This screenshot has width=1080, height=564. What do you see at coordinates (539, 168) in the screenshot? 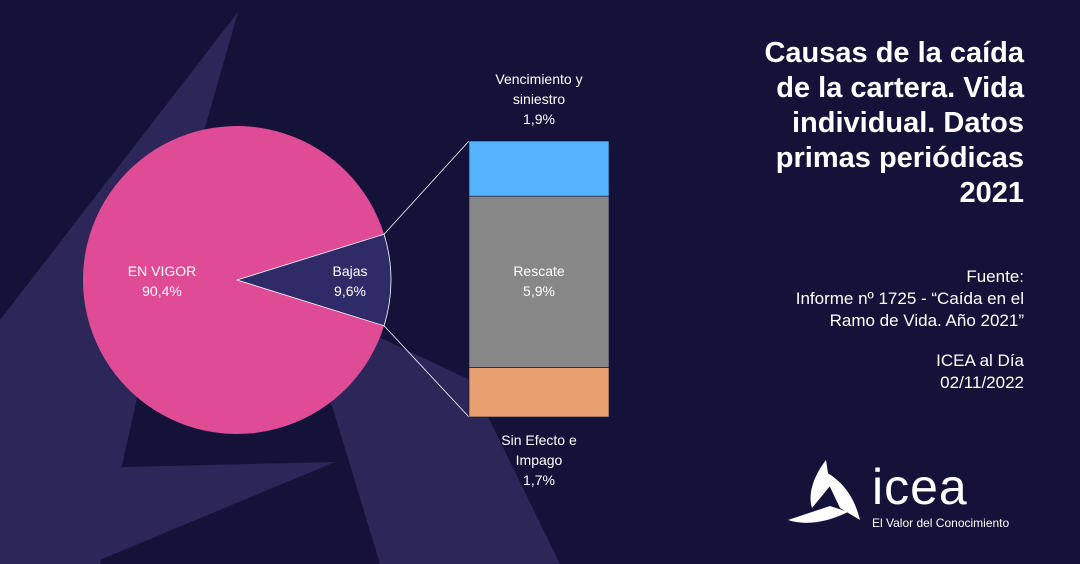
I see `bar-segment-vencimiento` at bounding box center [539, 168].